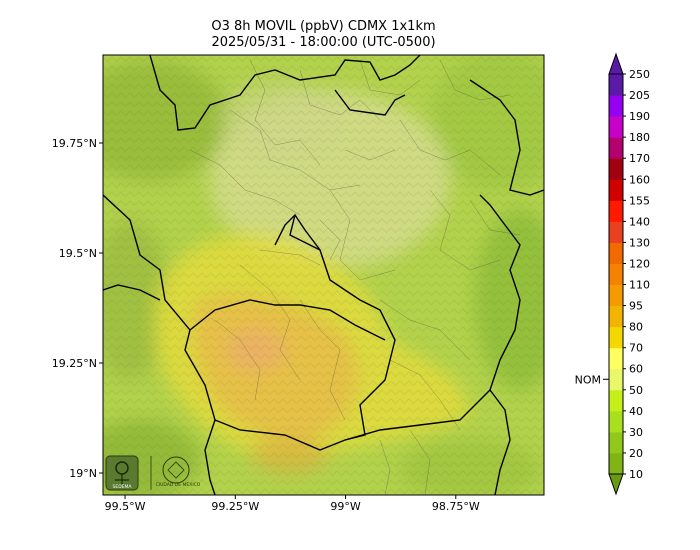 The height and width of the screenshot is (550, 700). What do you see at coordinates (636, 327) in the screenshot?
I see `colorbar-label: 80` at bounding box center [636, 327].